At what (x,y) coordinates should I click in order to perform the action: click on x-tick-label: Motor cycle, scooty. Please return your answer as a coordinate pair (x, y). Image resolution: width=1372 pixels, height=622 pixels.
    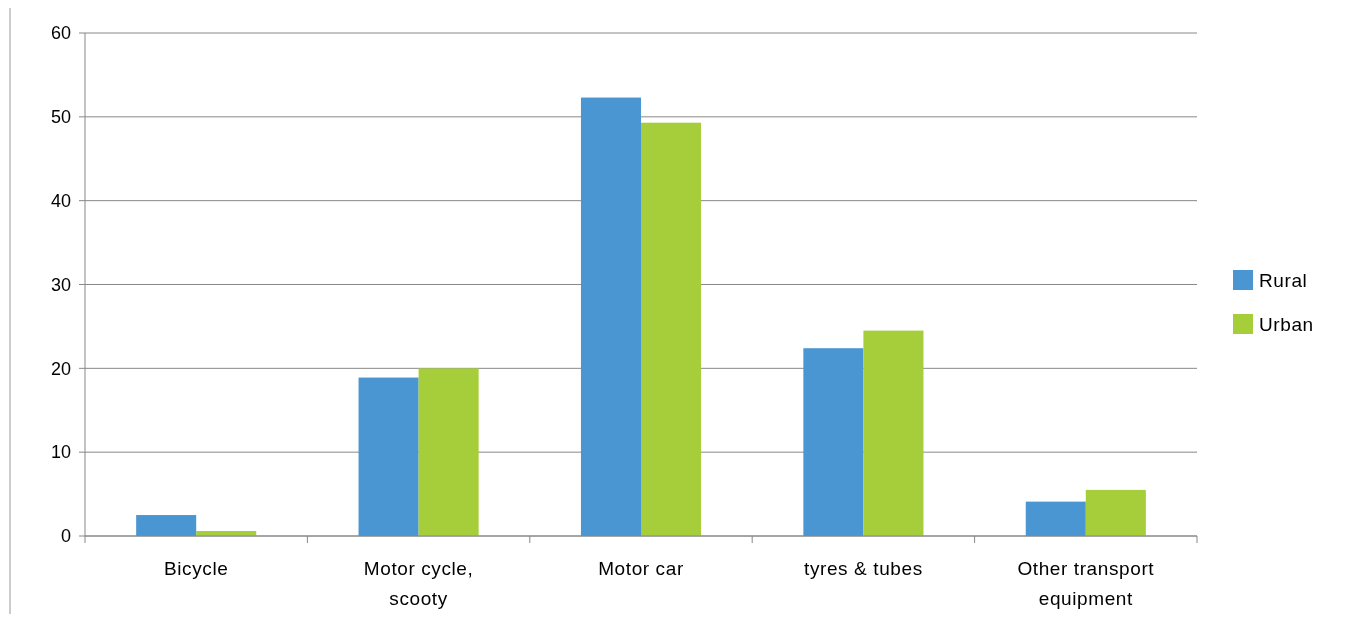
    Looking at the image, I should click on (418, 583).